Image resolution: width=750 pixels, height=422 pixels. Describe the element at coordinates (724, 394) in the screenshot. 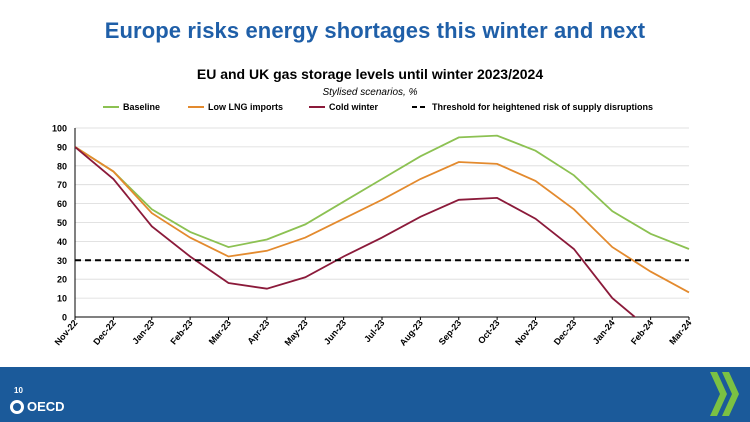

I see `chevron-icon` at that location.